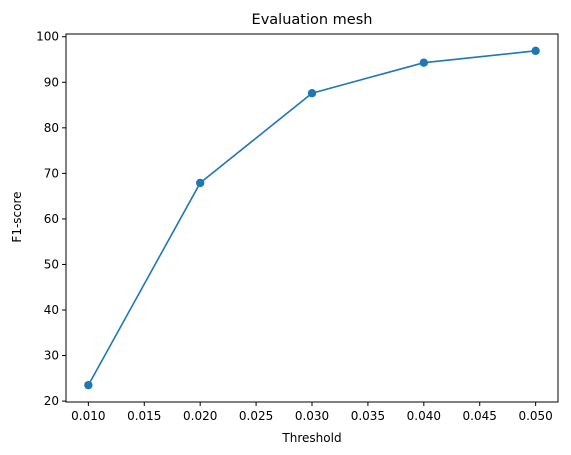 The image size is (571, 455). I want to click on x-tick-label: 0.050, so click(535, 416).